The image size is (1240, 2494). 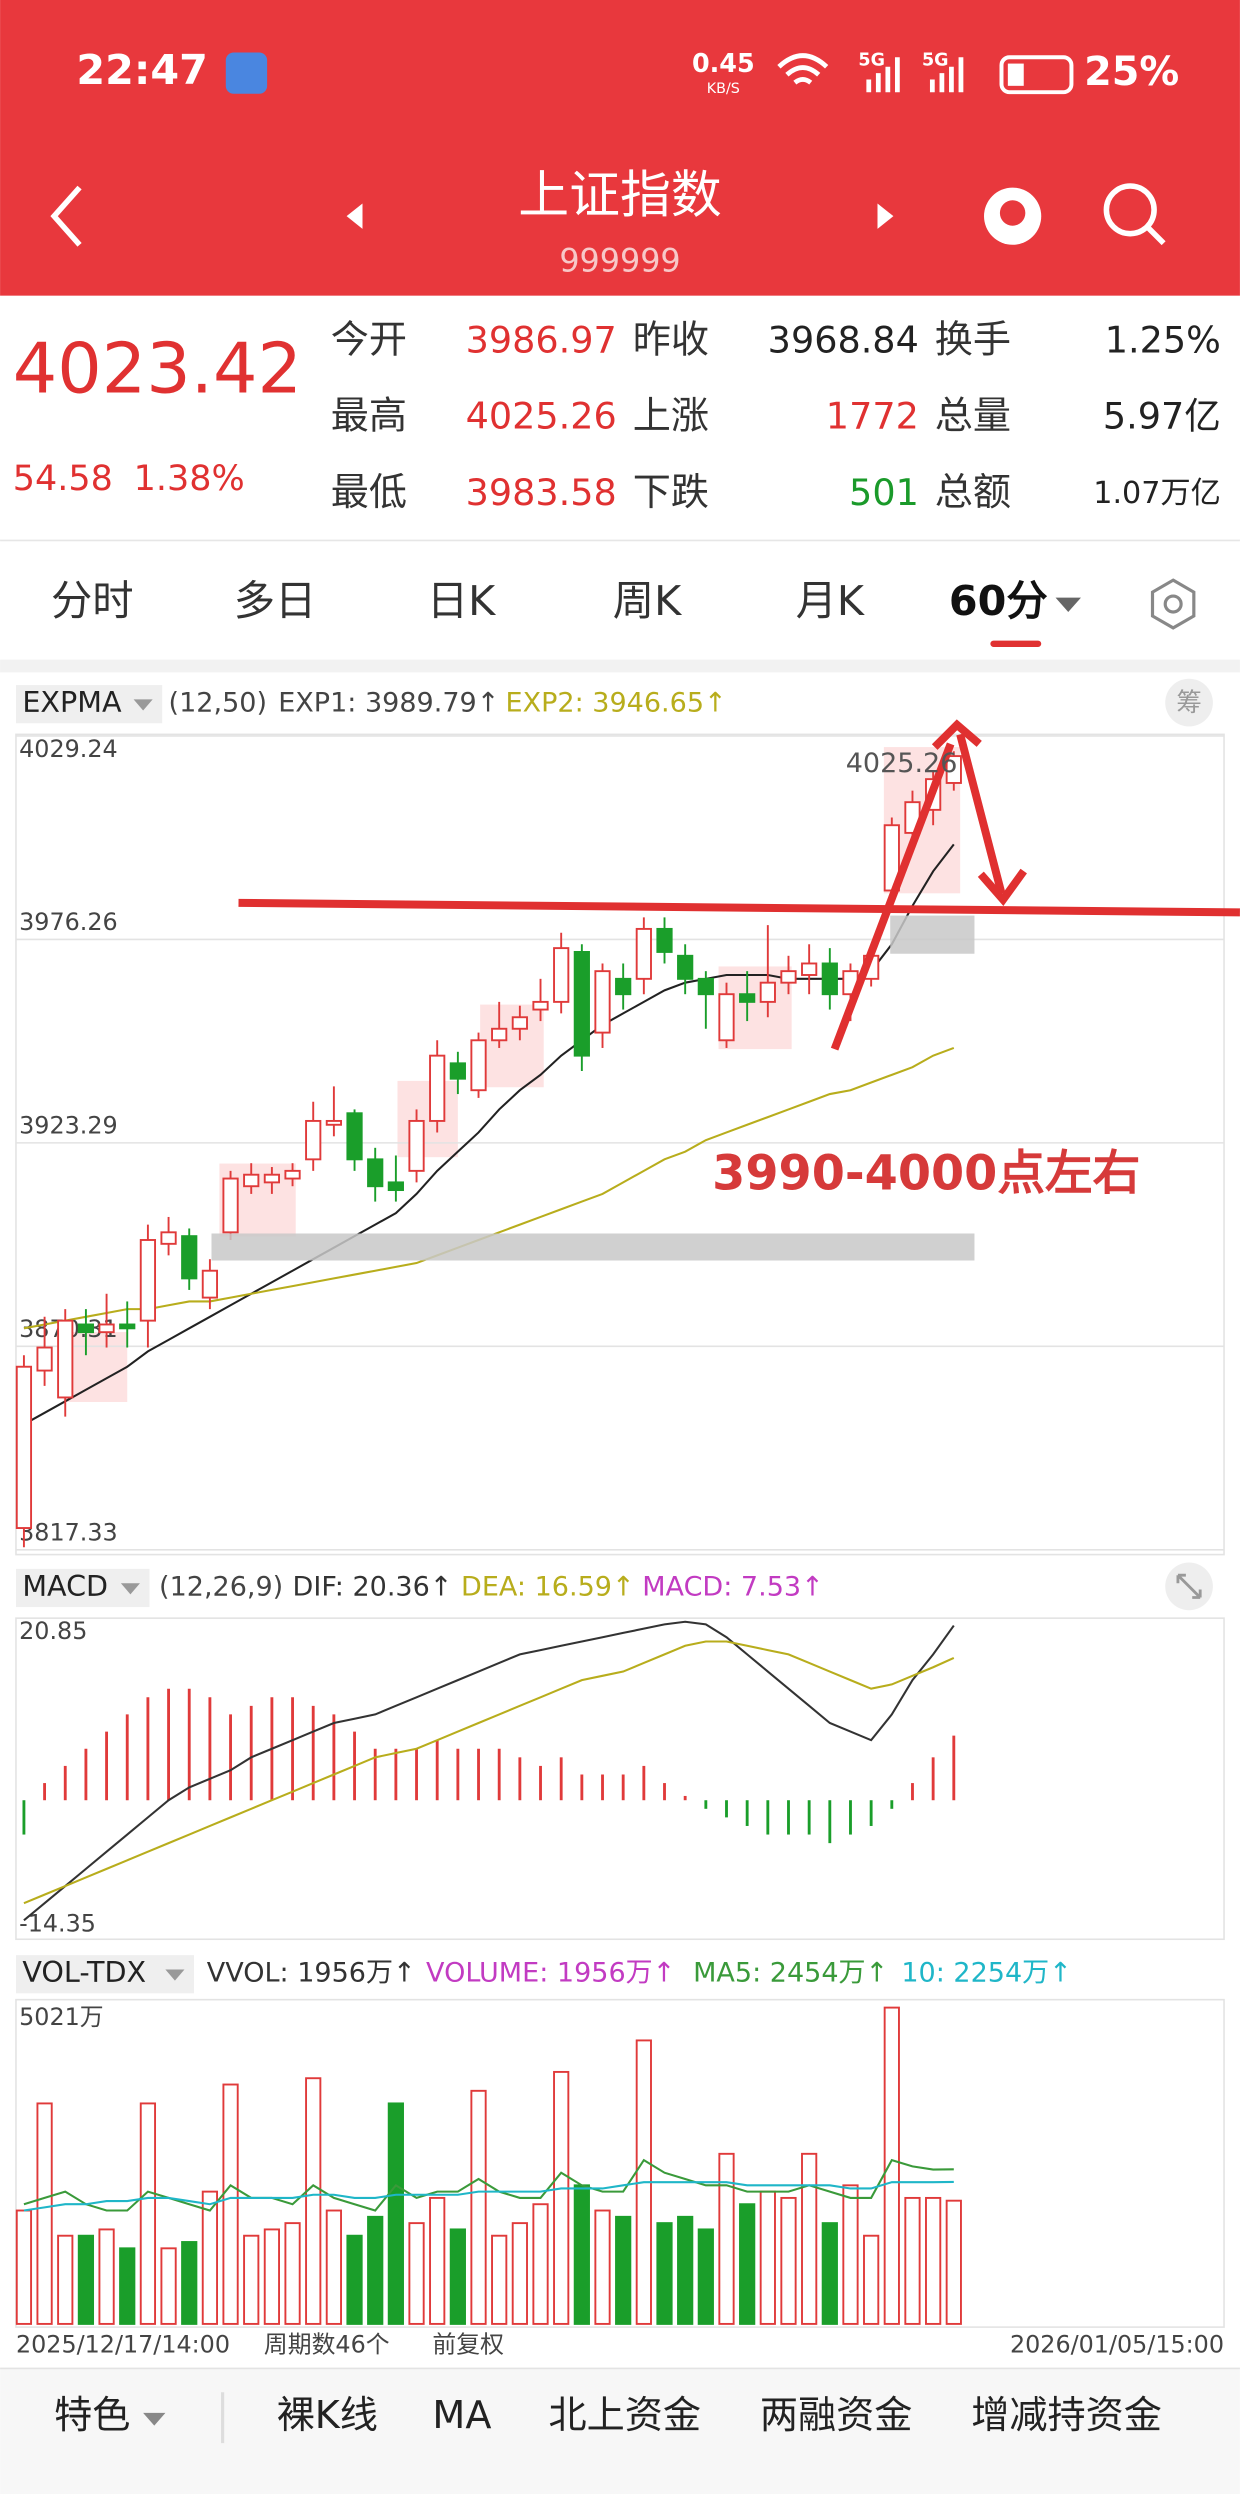 I want to click on label: 今开, so click(x=369, y=339).